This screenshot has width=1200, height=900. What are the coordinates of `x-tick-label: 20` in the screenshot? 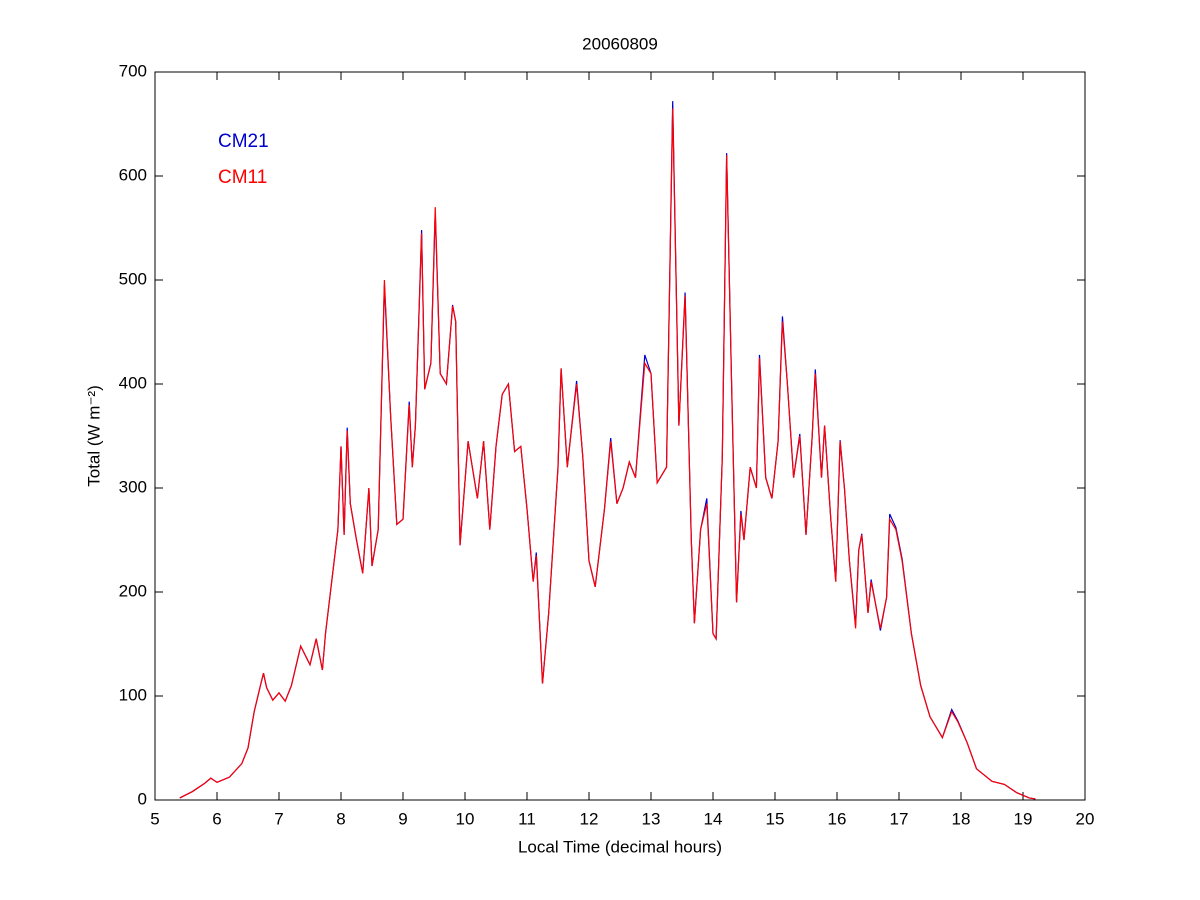 It's located at (1085, 818).